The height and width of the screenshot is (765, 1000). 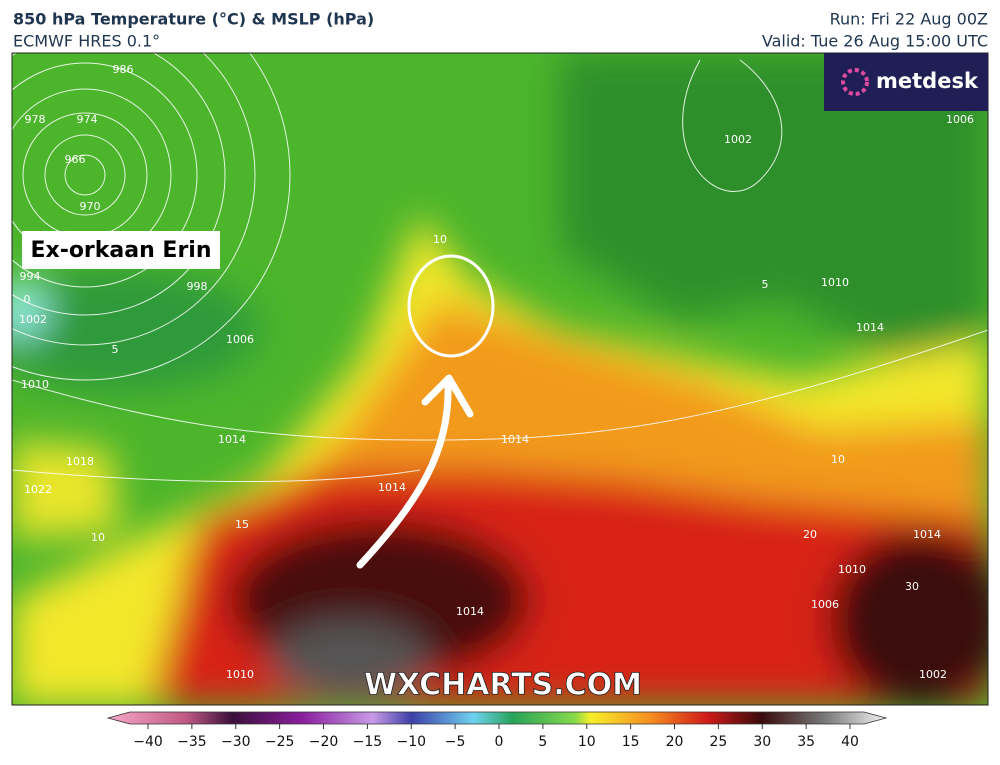 I want to click on colorbar-tick-label: −35, so click(x=192, y=742).